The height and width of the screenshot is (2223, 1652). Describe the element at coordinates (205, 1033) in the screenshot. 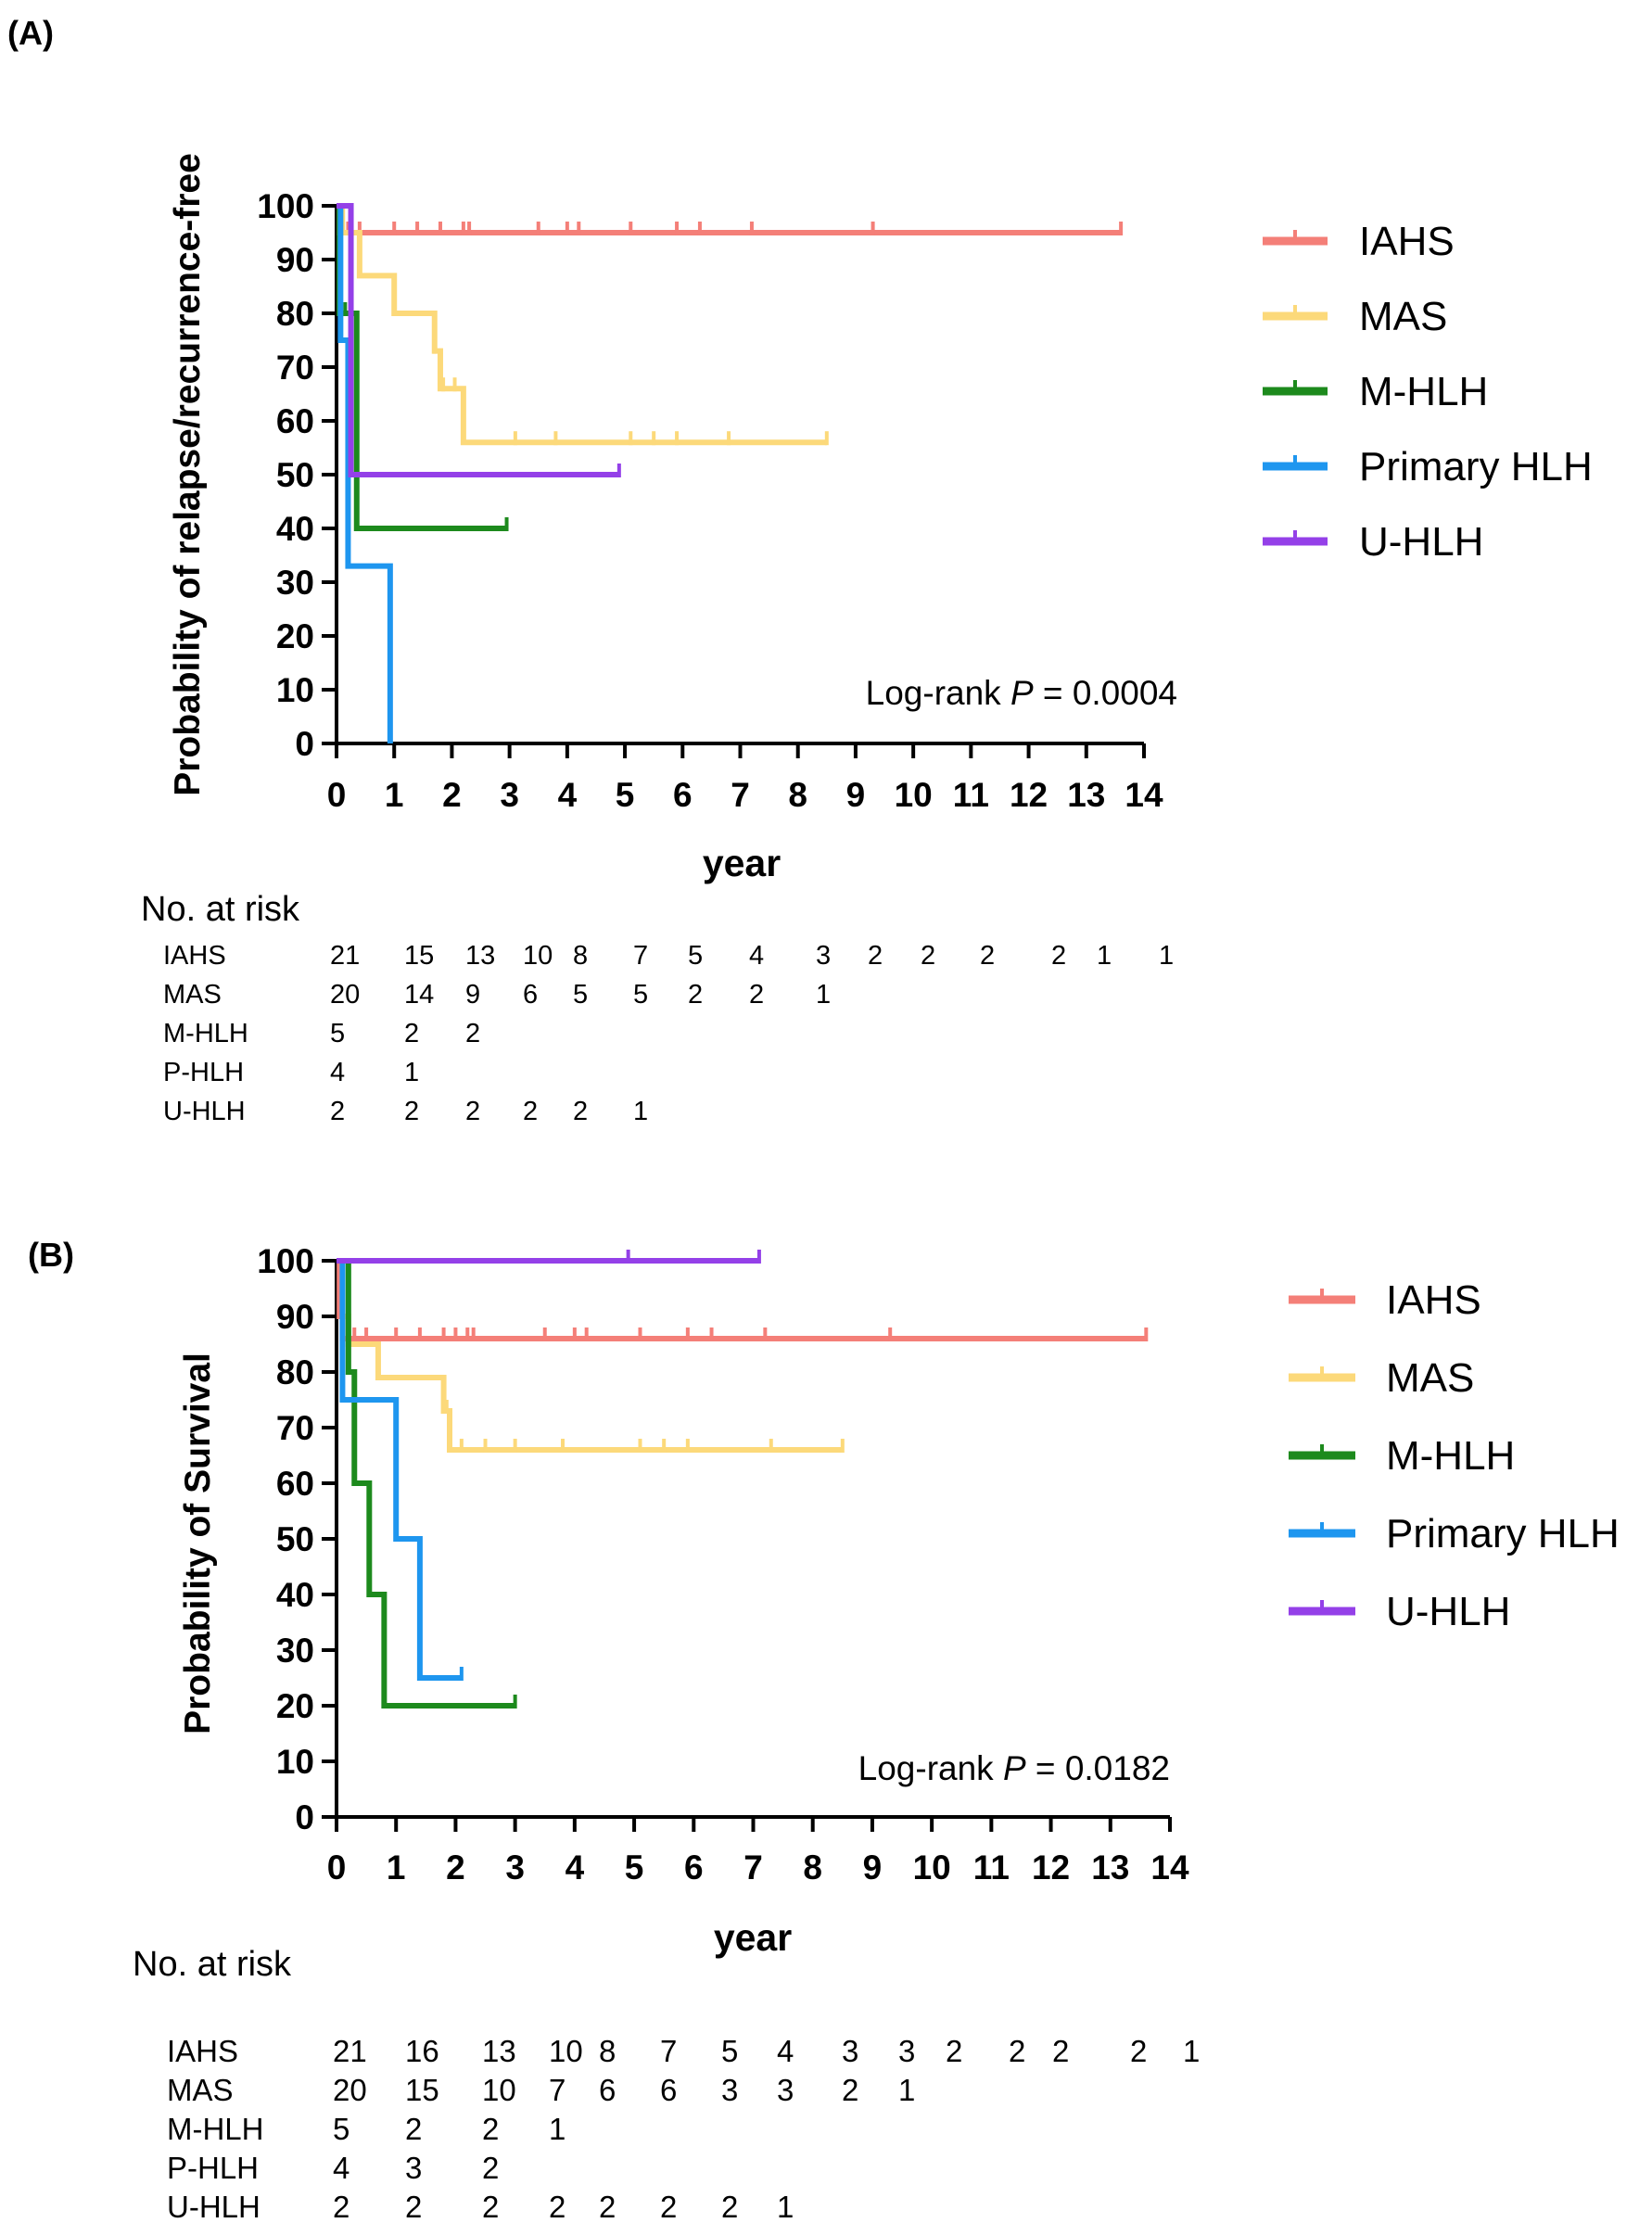

I see `risk-row-label: M-HLH` at that location.